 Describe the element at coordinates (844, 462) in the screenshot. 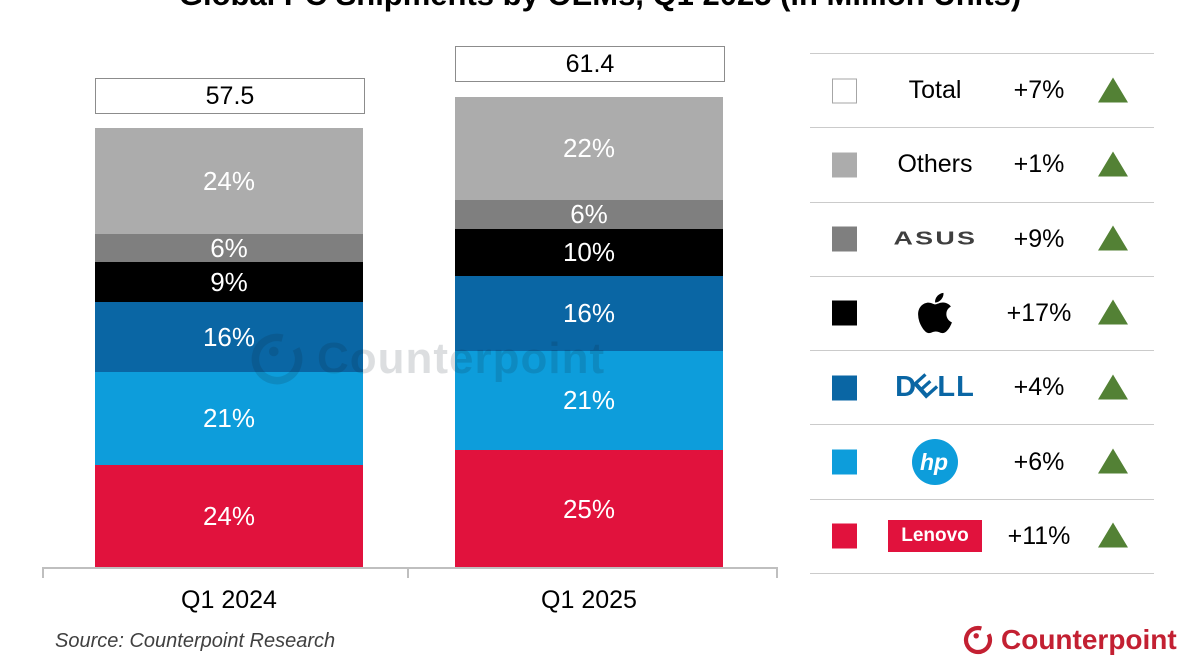

I see `hp-swatch` at that location.